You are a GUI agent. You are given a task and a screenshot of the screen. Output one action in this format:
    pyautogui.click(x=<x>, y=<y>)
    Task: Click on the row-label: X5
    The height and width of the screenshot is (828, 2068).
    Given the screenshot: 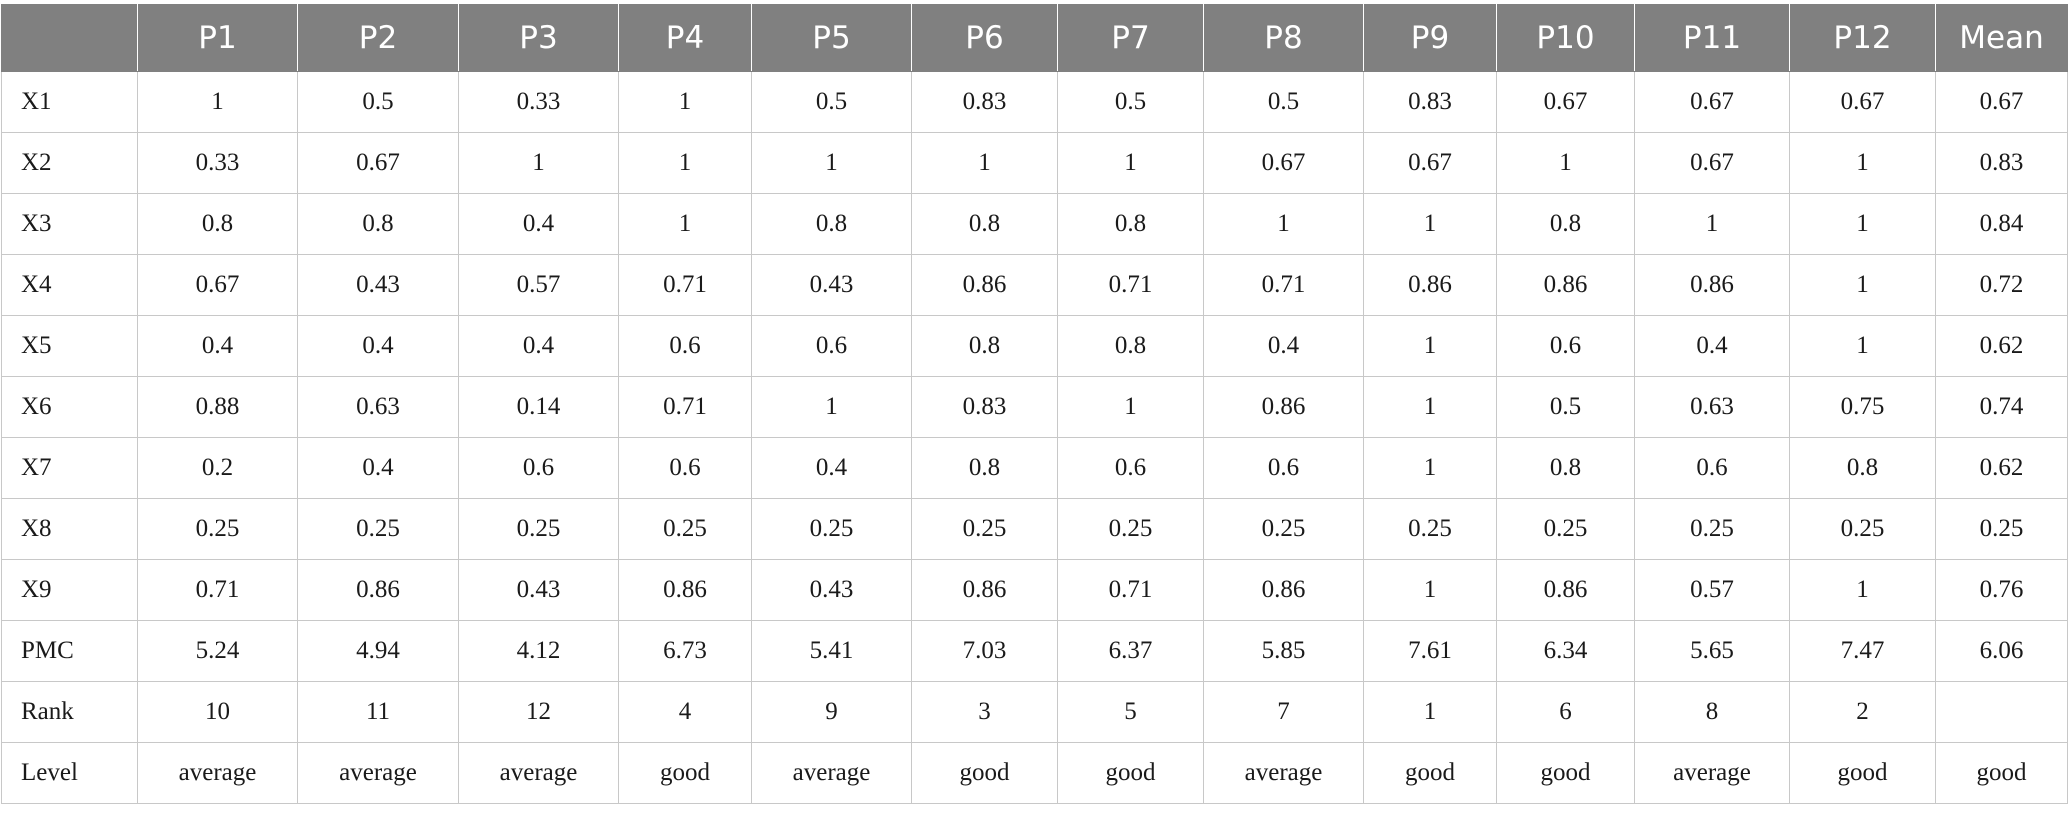 What is the action you would take?
    pyautogui.click(x=69, y=346)
    